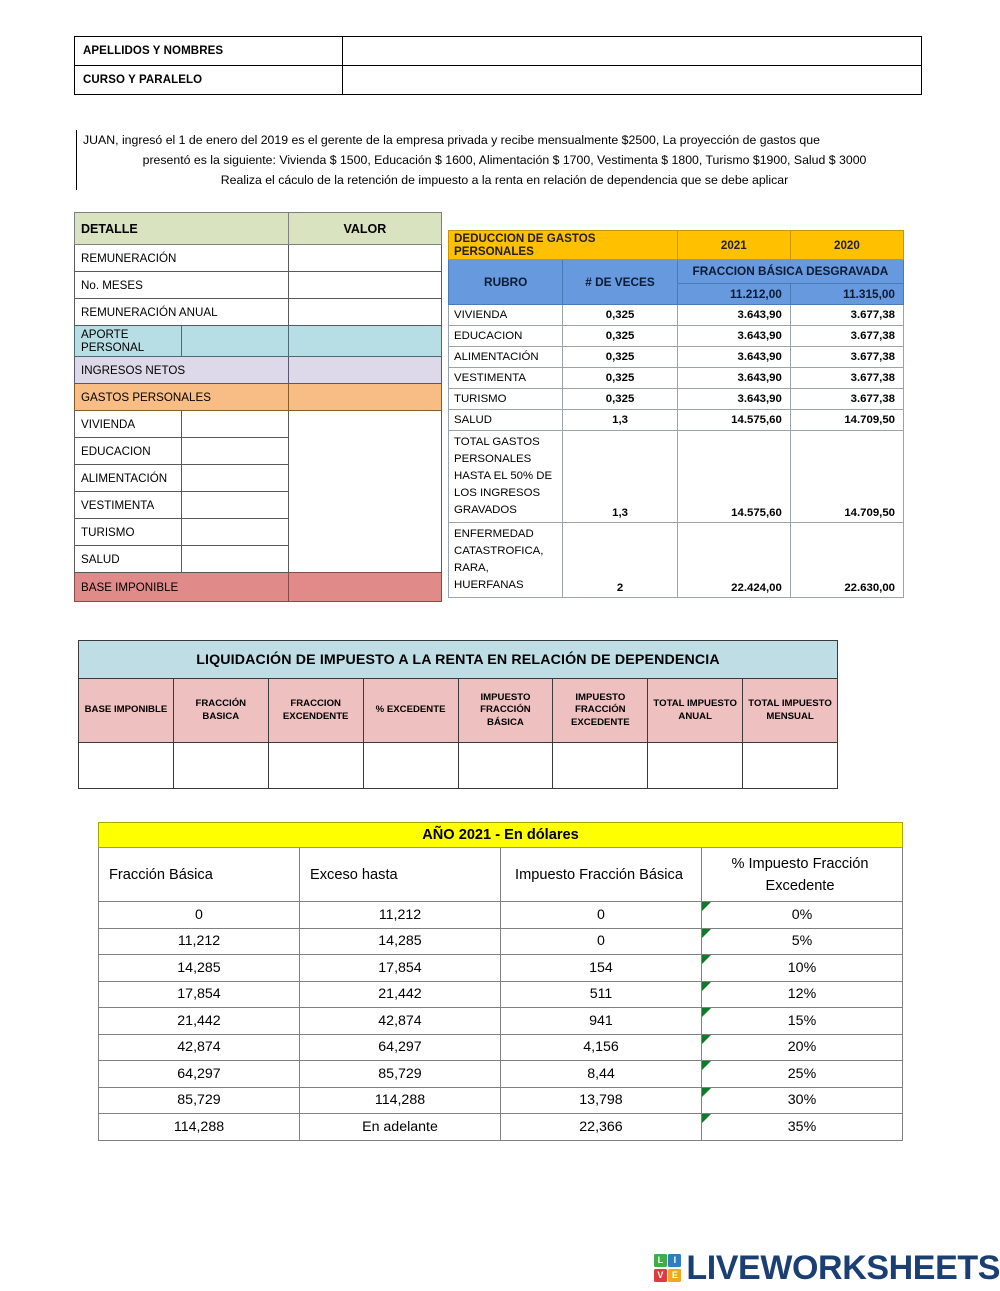  I want to click on answer-impuesto-fraccion-basica, so click(505, 765).